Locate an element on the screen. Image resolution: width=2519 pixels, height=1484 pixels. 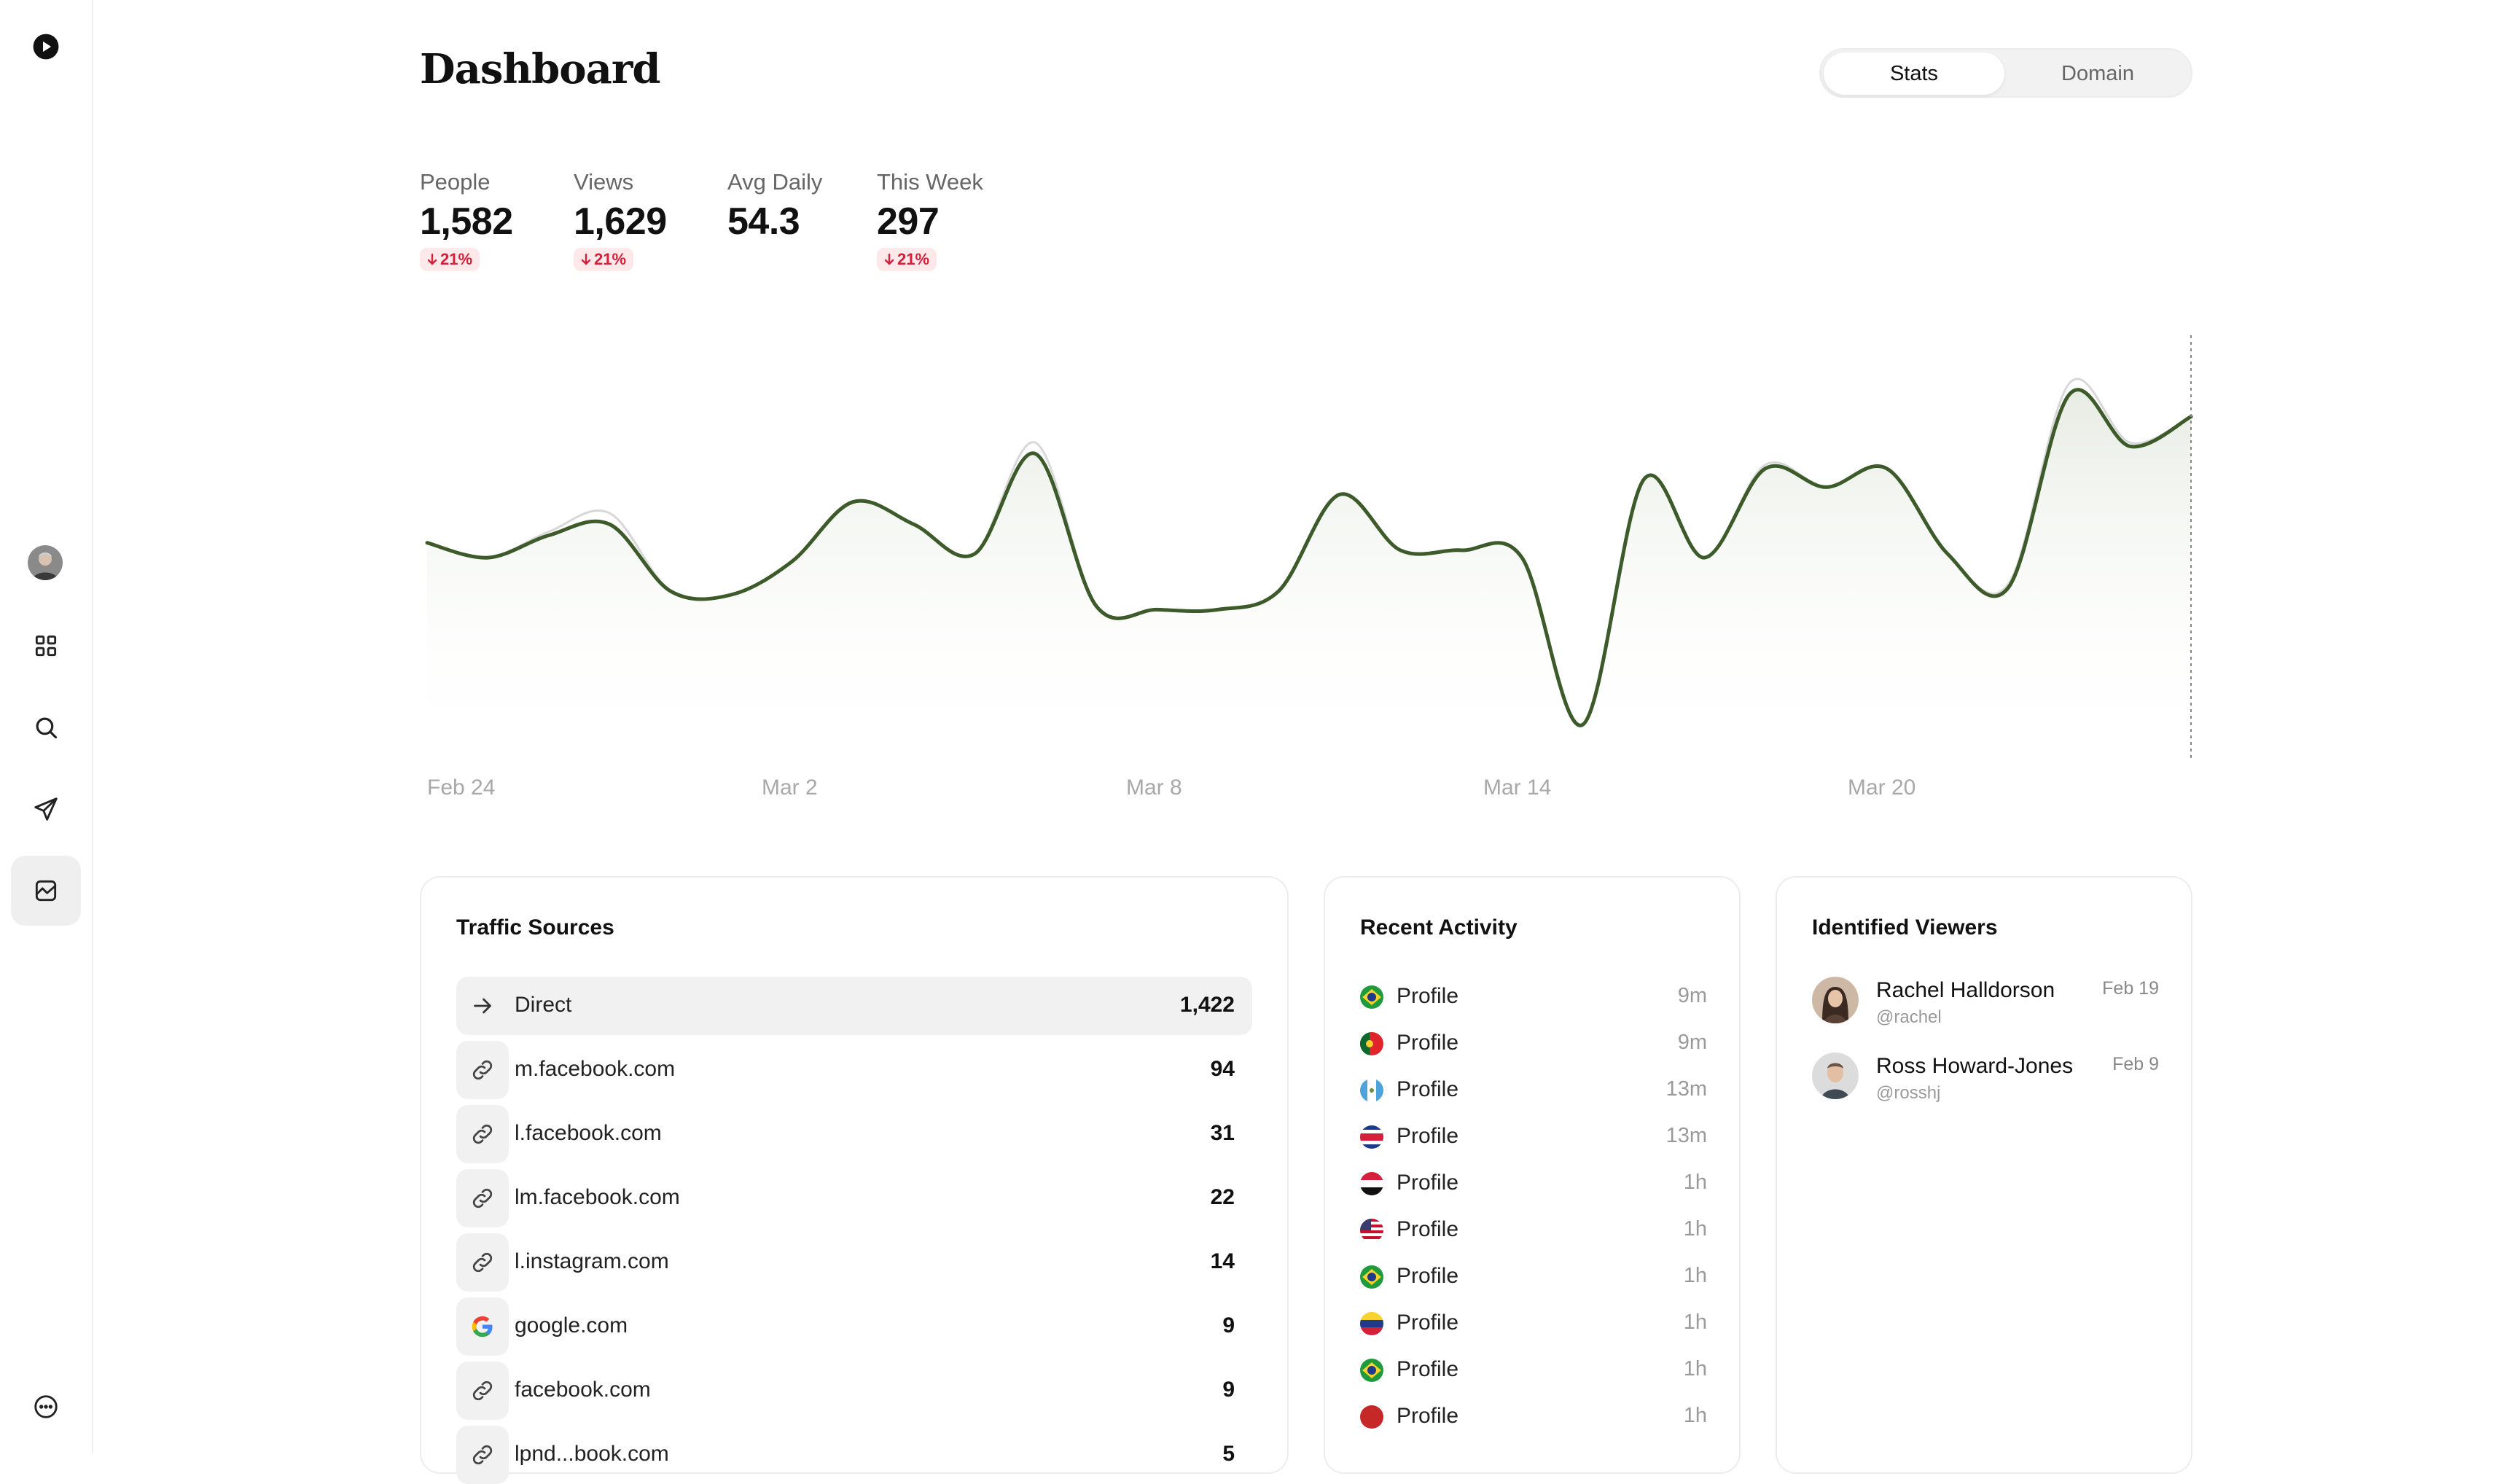
traffic-source-row: google.com 9 is located at coordinates (854, 1326).